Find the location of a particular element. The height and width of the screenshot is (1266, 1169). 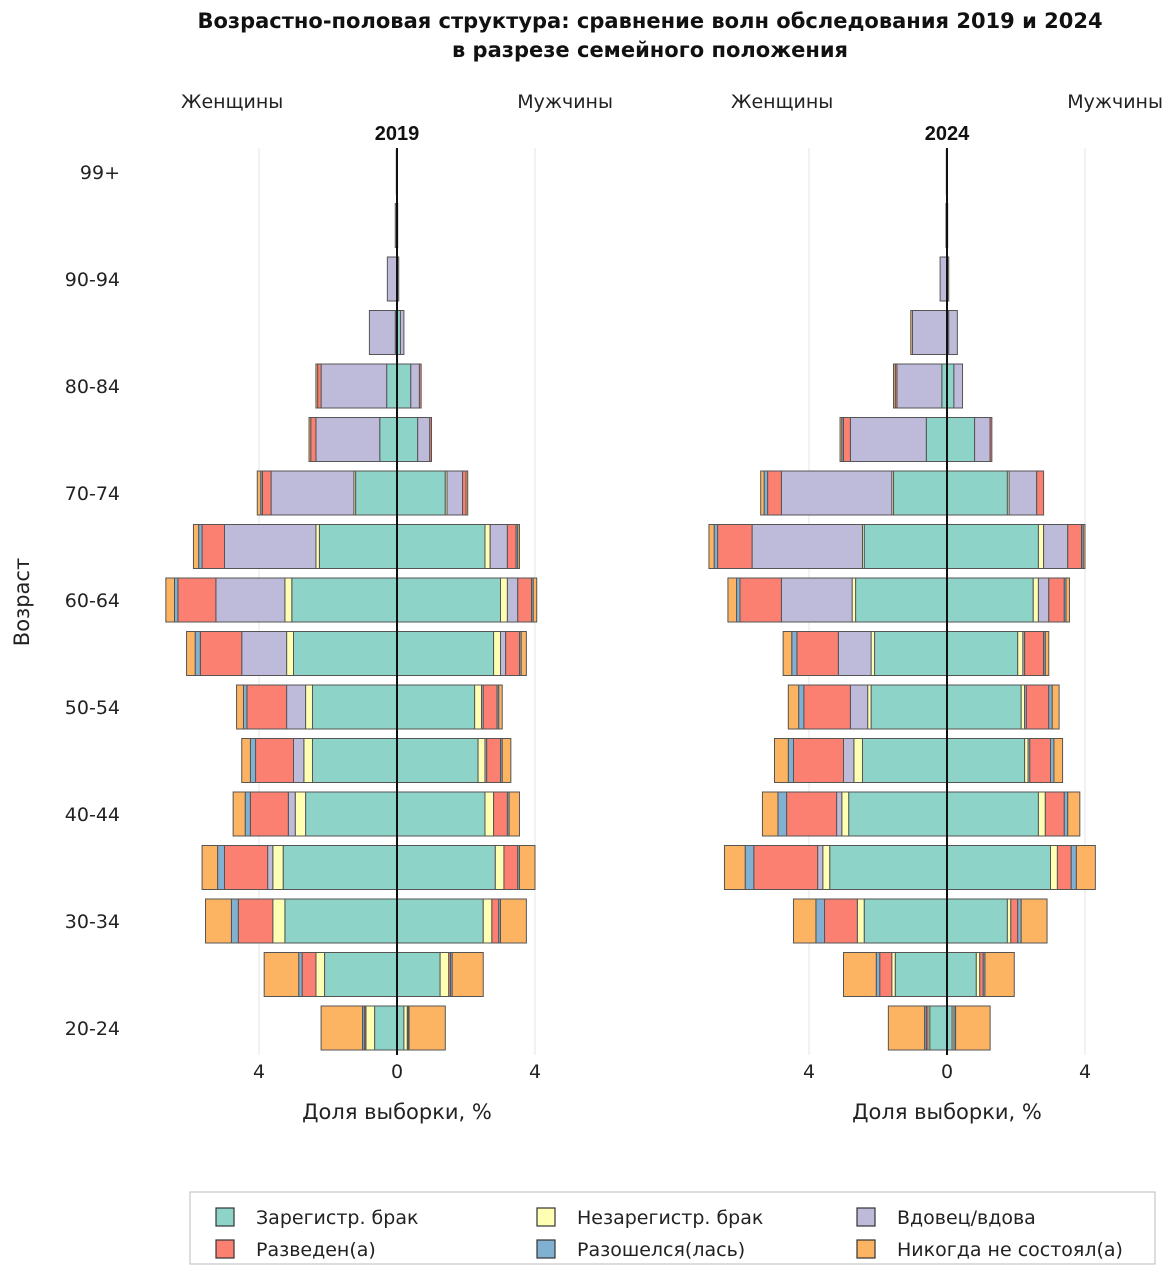

y-tick-label: 50-54 is located at coordinates (92, 708).